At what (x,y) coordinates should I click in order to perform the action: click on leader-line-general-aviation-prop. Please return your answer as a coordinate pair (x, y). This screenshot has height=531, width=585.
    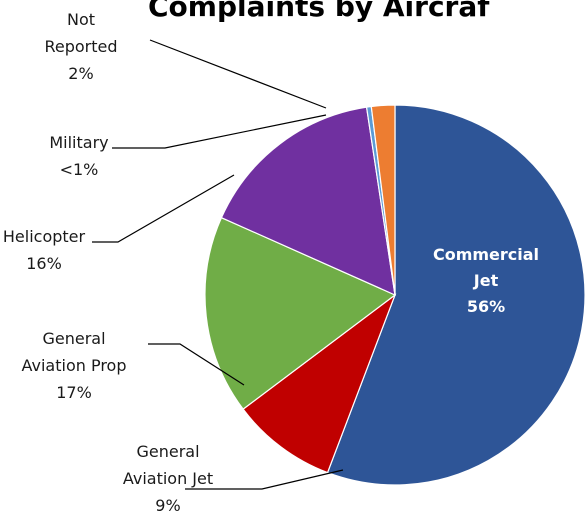
    Looking at the image, I should click on (196, 364).